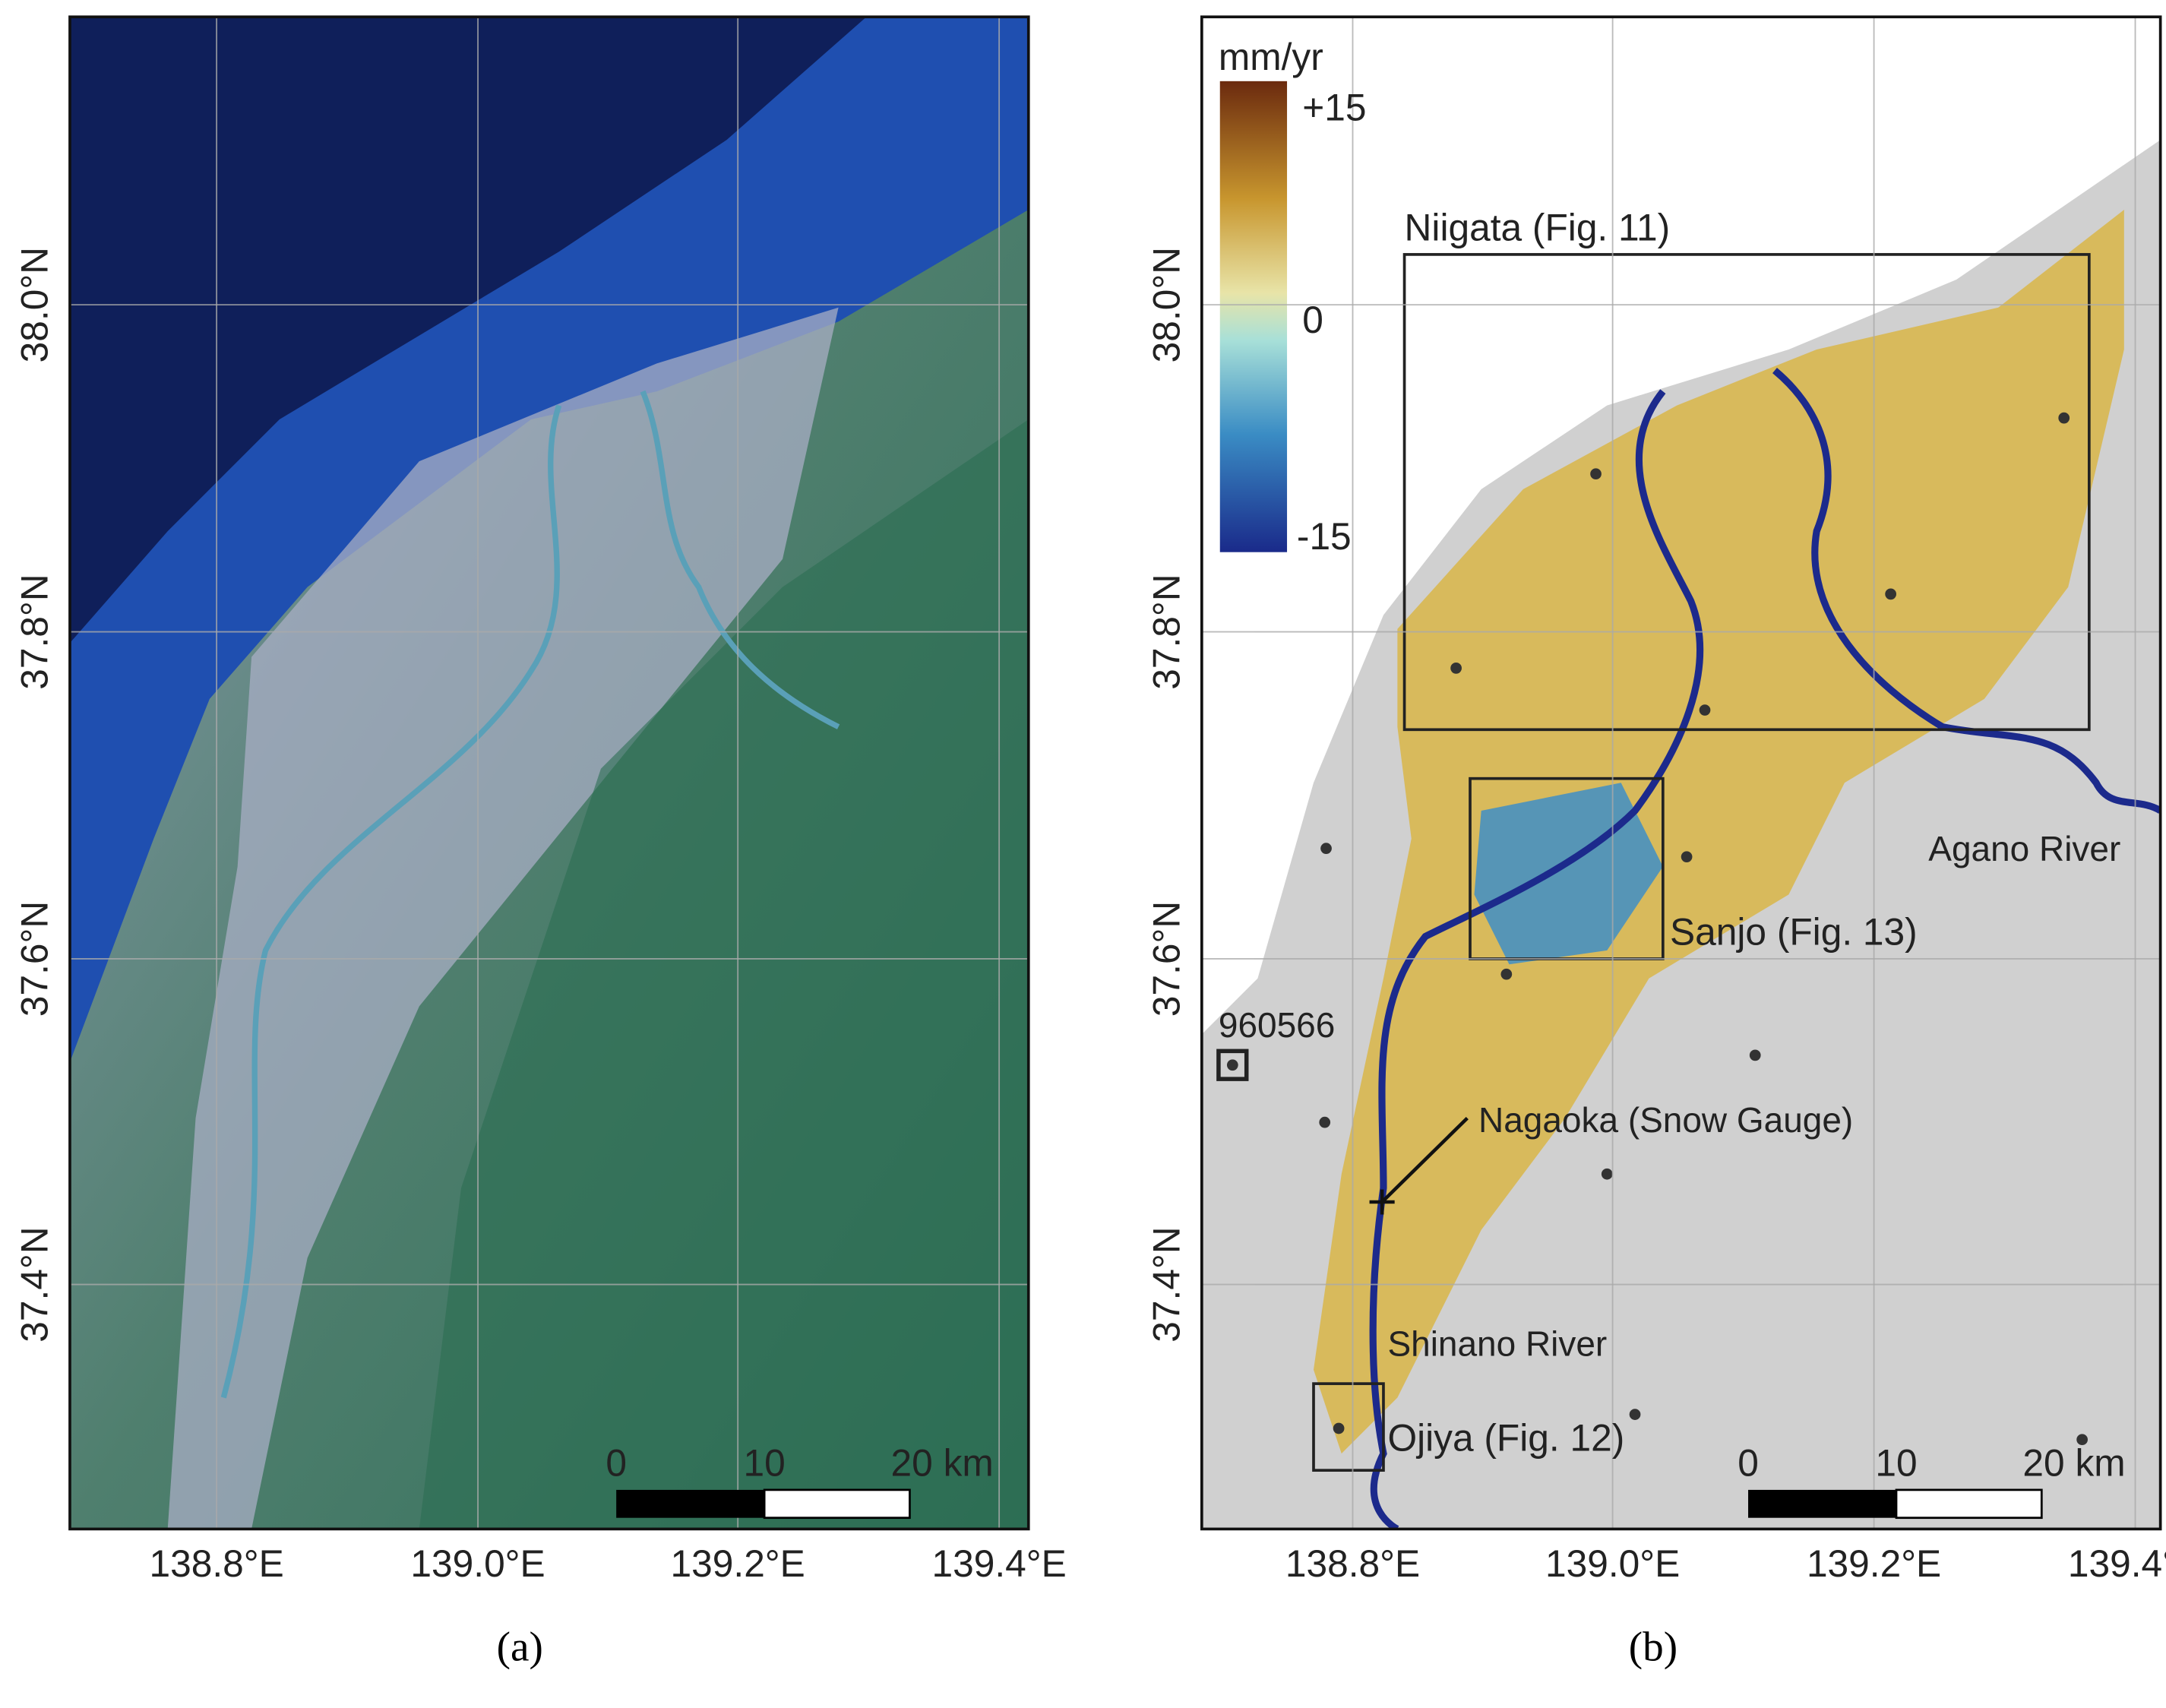 The height and width of the screenshot is (1708, 2166). Describe the element at coordinates (1277, 1025) in the screenshot. I see `annotation: 960566` at that location.